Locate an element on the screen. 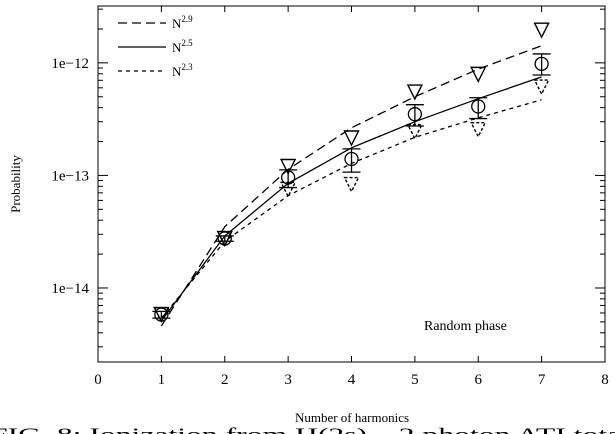 This screenshot has width=615, height=434. x-tick-label: 4 is located at coordinates (352, 380).